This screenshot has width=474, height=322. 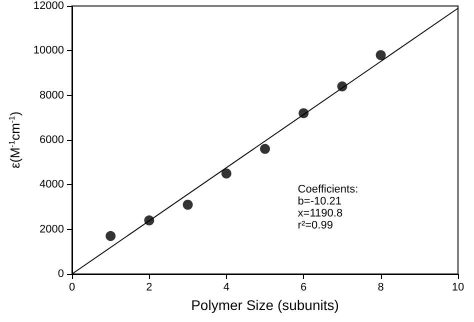 I want to click on annotation: b=-10.21, so click(x=320, y=202).